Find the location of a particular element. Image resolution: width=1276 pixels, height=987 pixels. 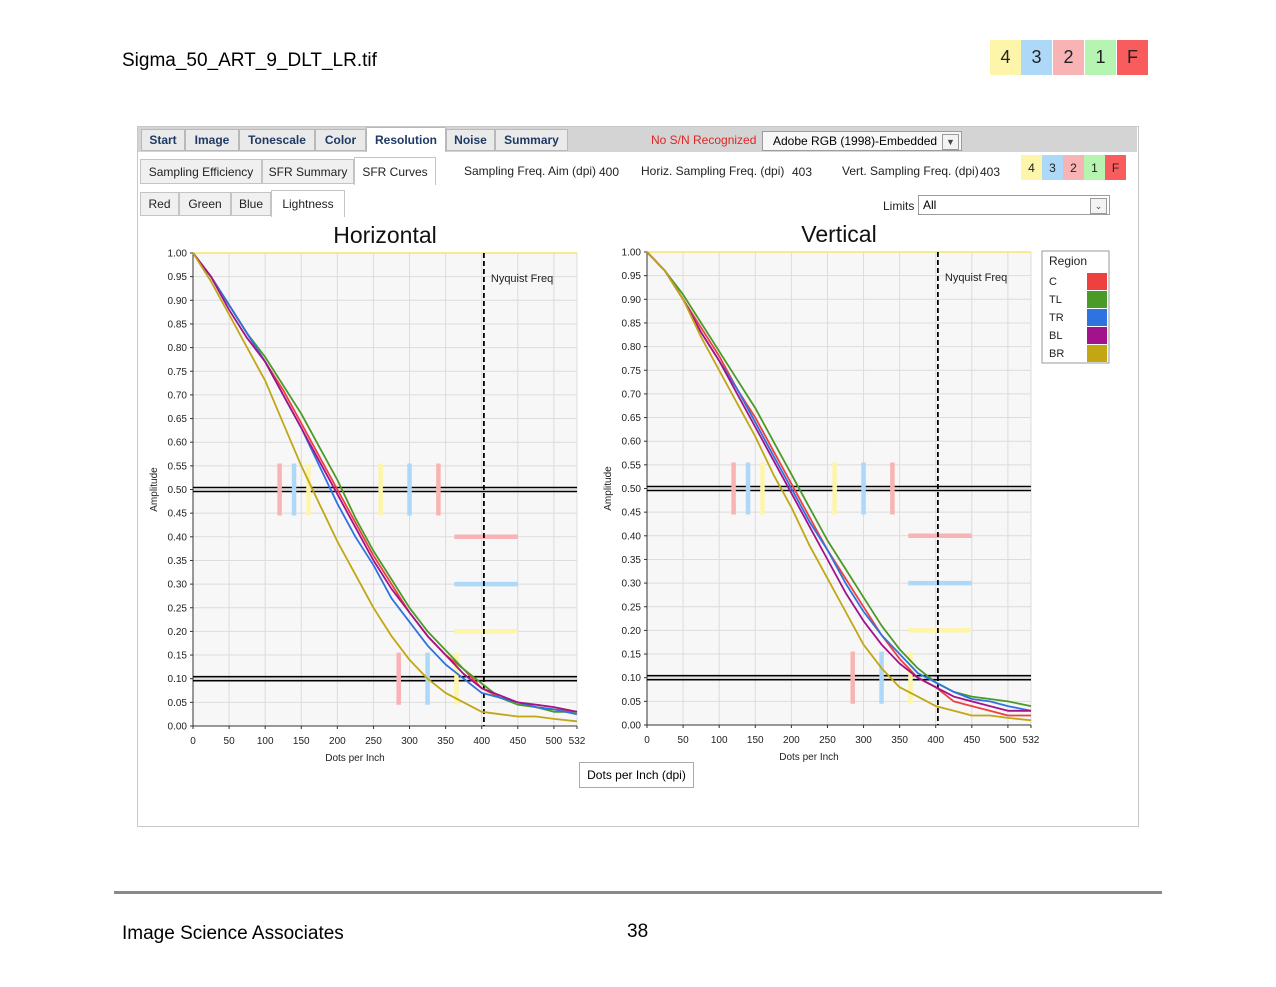

tab-red: Red is located at coordinates (159, 204).